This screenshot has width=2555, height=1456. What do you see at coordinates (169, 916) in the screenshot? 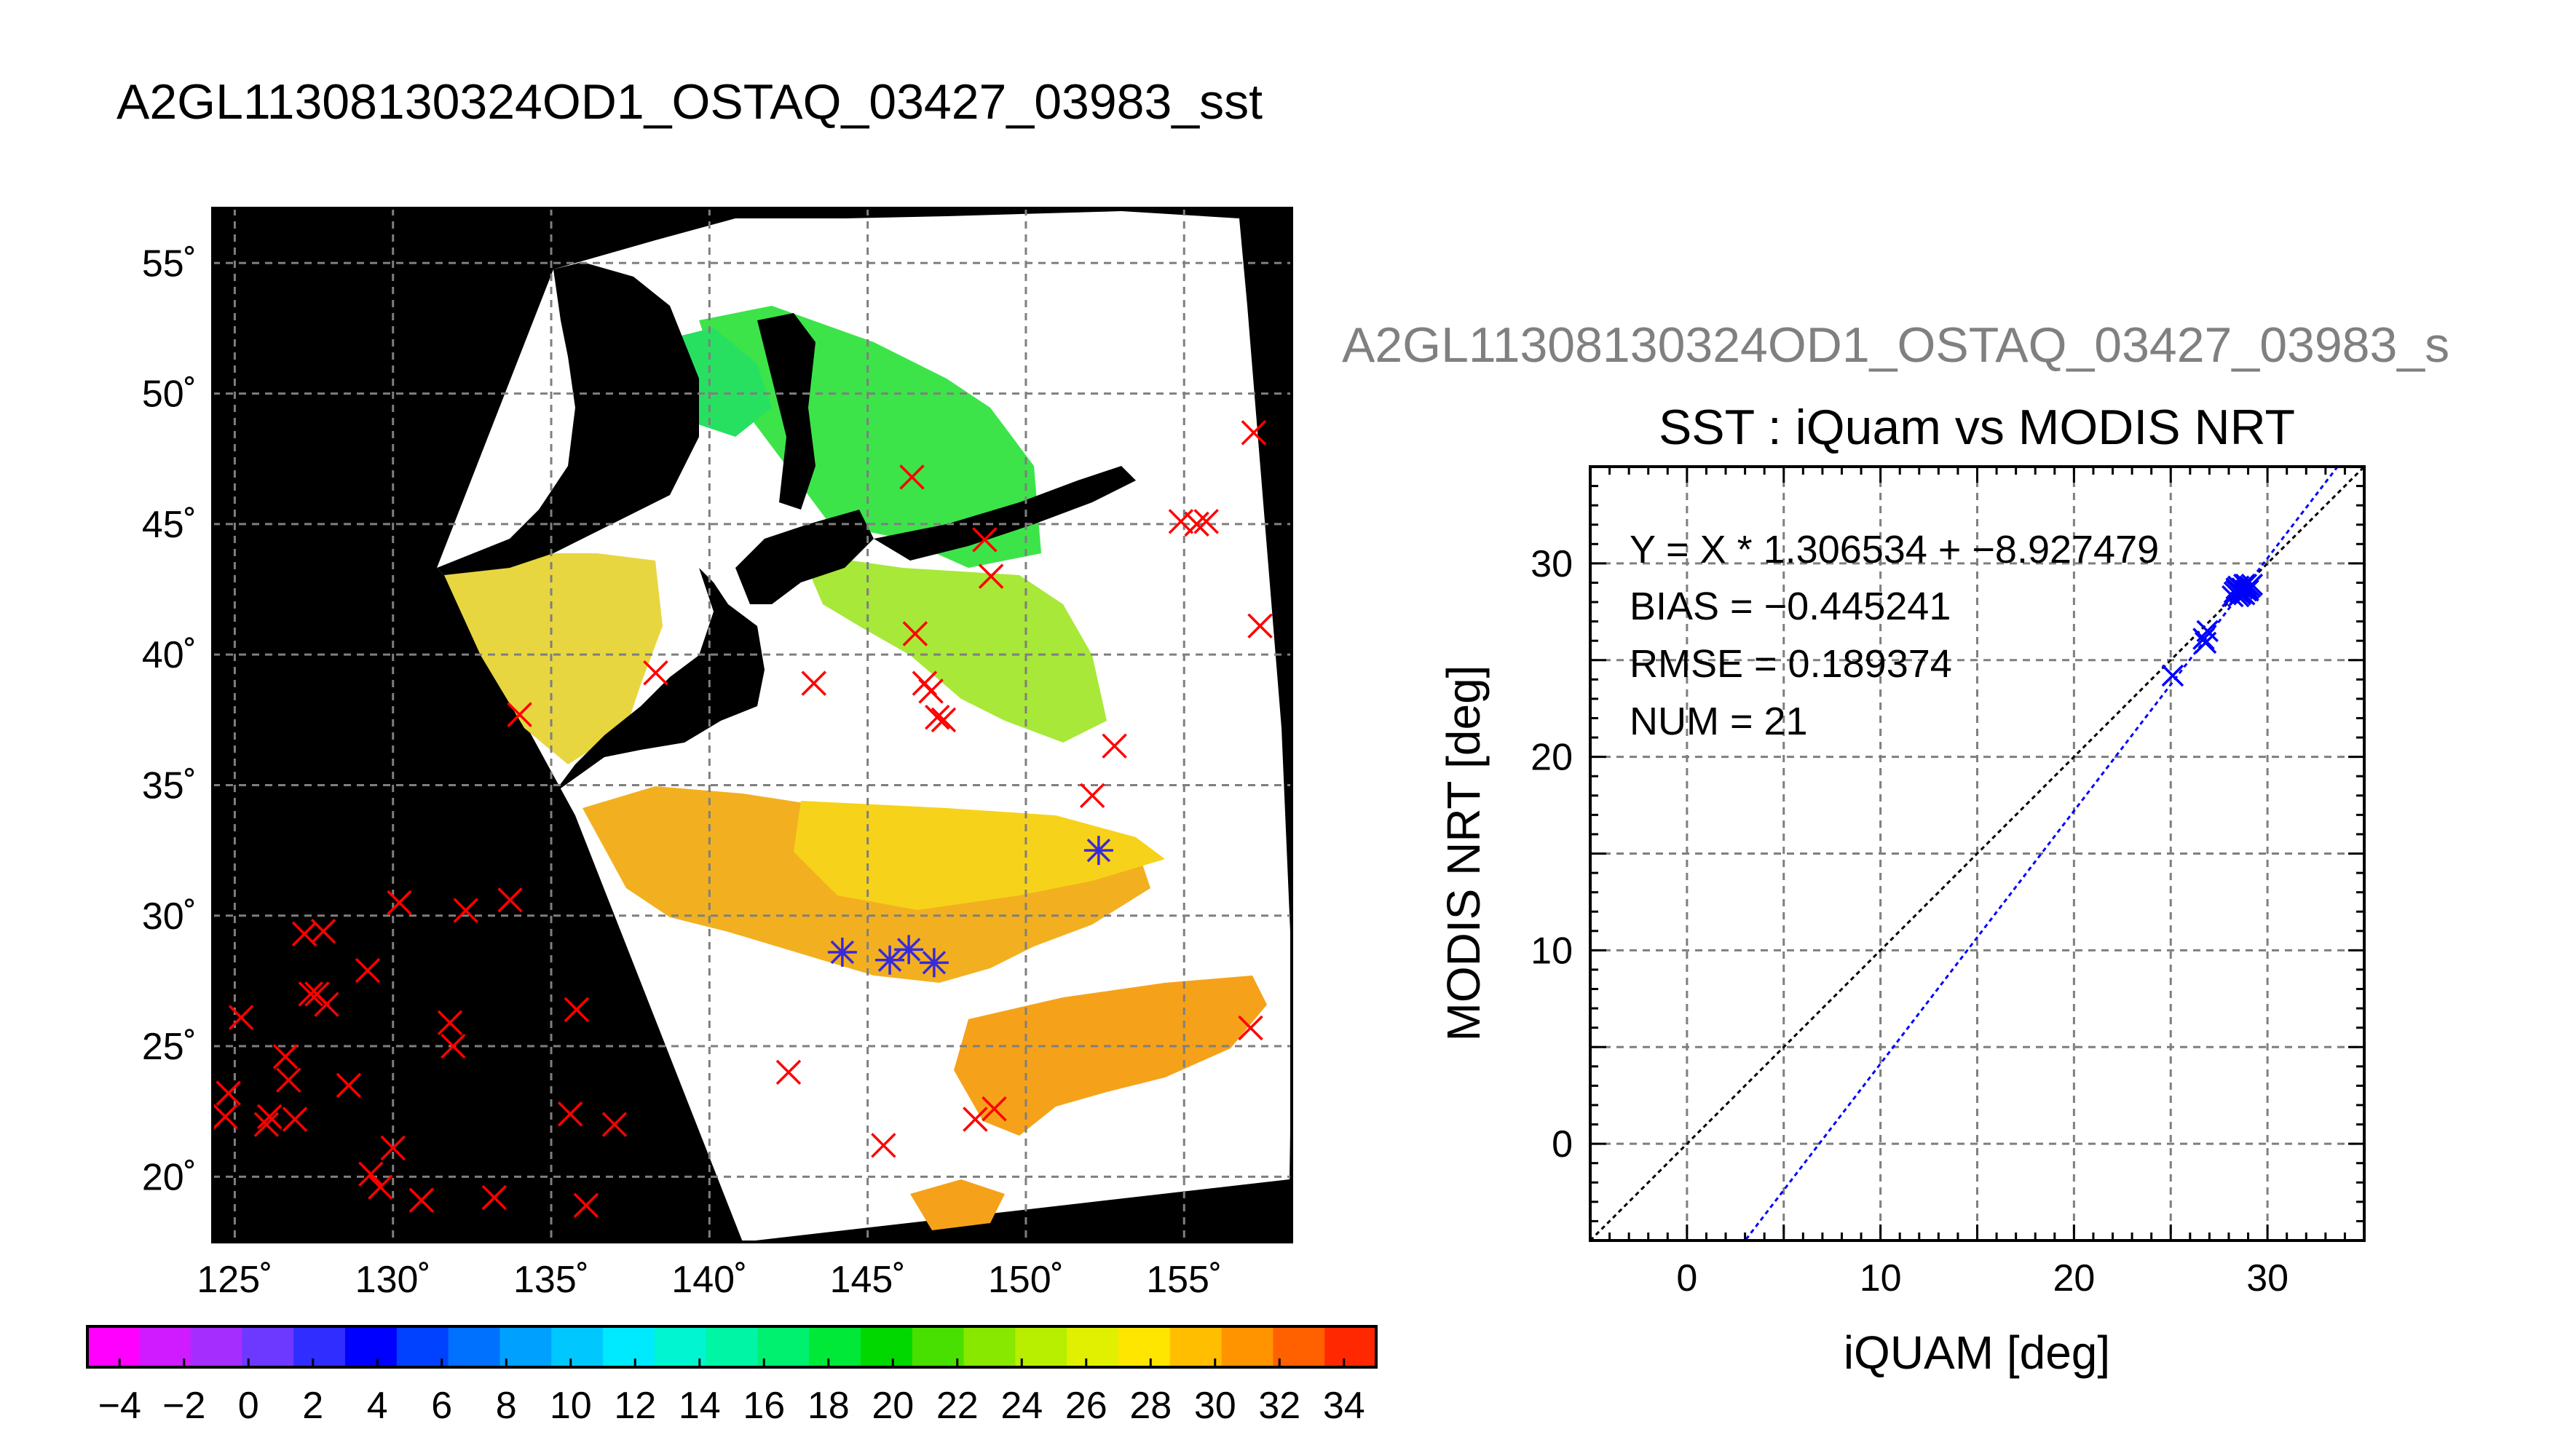
I see `lat-tick-label: 30˚` at bounding box center [169, 916].